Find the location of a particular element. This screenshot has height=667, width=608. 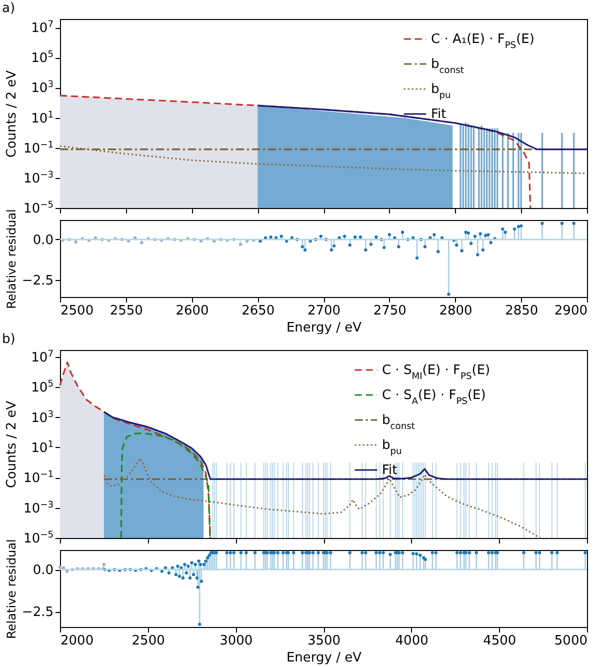

x-tick-label: 2850 is located at coordinates (521, 311).